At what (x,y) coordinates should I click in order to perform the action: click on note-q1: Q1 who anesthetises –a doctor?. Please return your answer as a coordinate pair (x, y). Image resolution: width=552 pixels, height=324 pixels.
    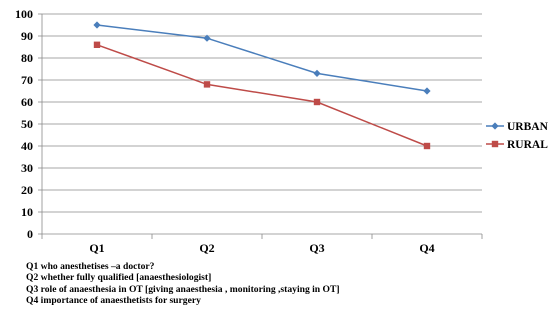
    Looking at the image, I should click on (90, 266).